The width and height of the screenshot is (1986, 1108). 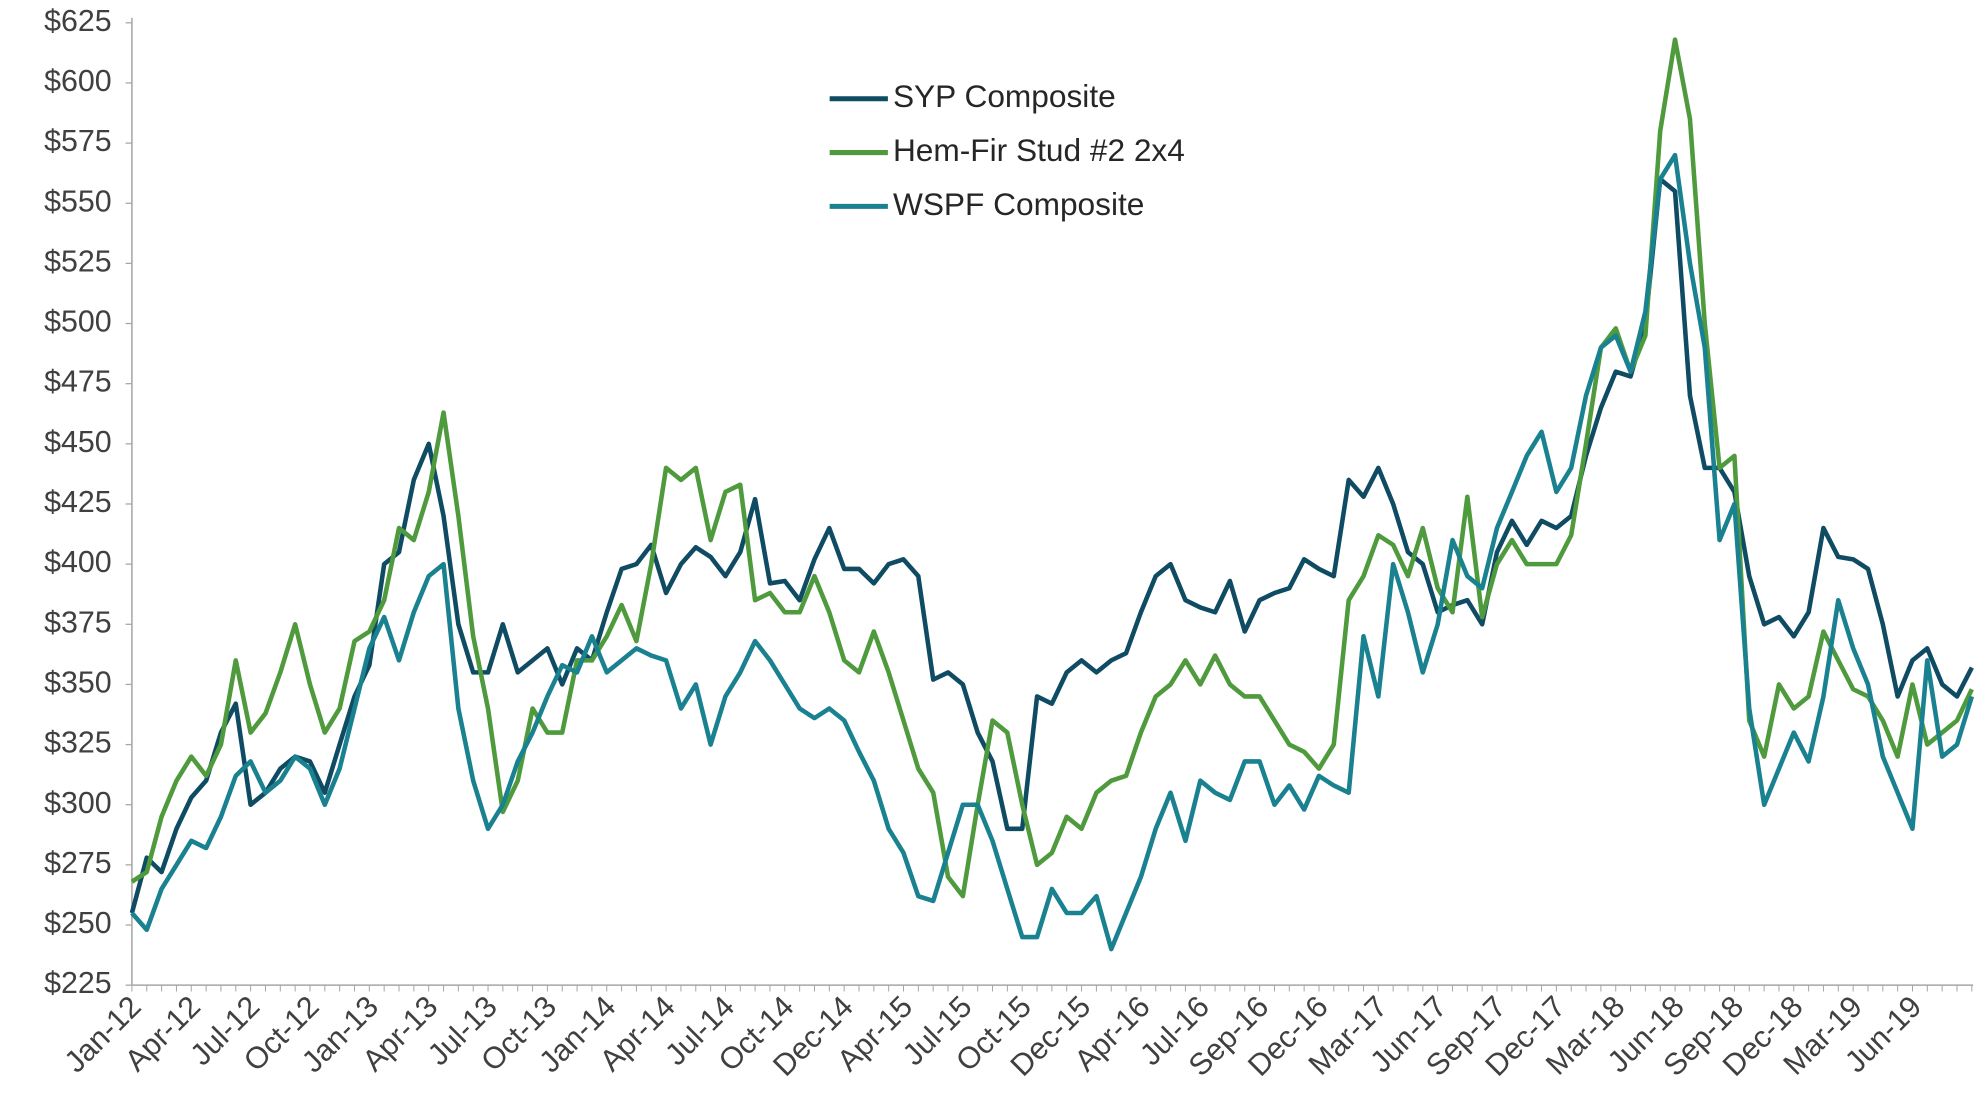 I want to click on y-tick-label: $625, so click(x=78, y=21).